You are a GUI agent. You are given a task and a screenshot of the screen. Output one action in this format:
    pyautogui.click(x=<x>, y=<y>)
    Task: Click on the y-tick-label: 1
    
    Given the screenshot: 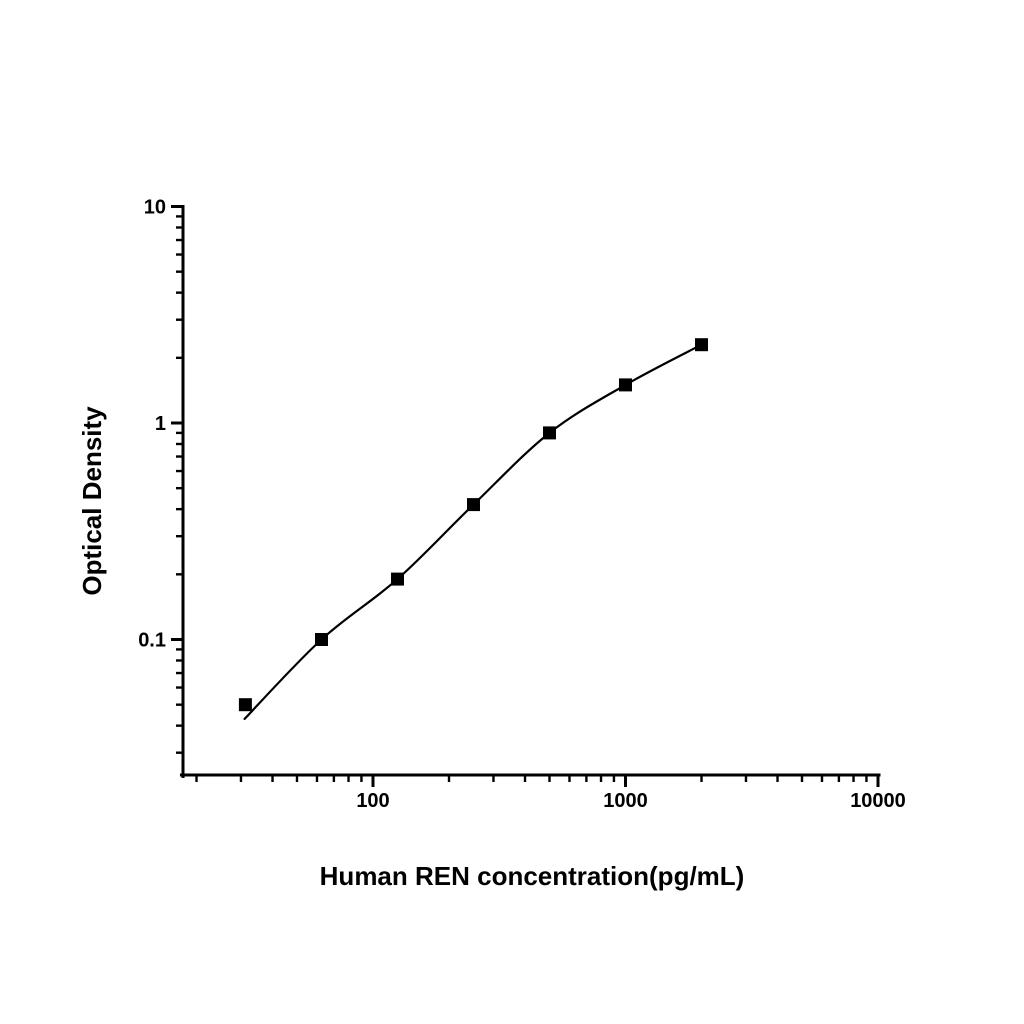 What is the action you would take?
    pyautogui.click(x=160, y=424)
    